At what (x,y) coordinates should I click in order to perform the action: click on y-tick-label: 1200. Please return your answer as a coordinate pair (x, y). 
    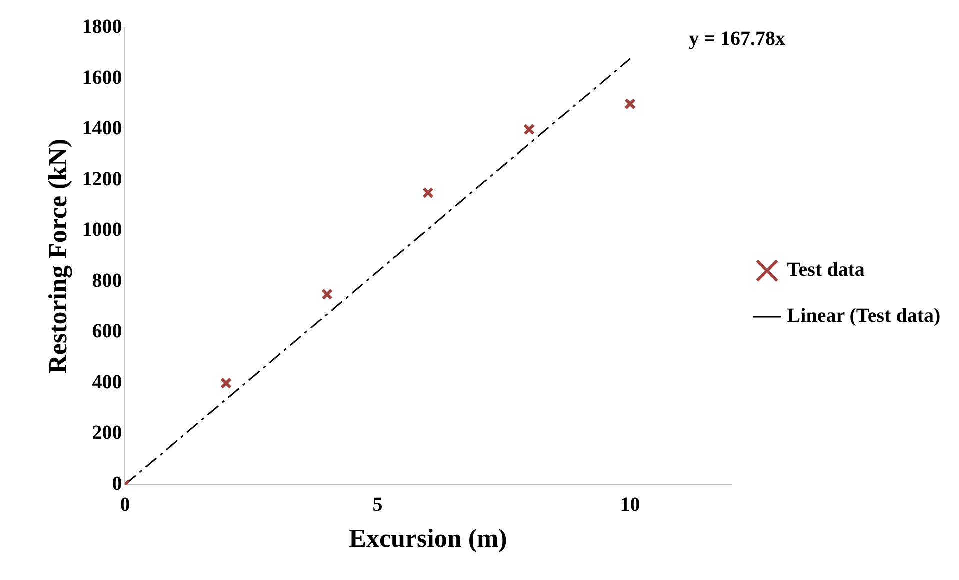
    Looking at the image, I should click on (102, 179).